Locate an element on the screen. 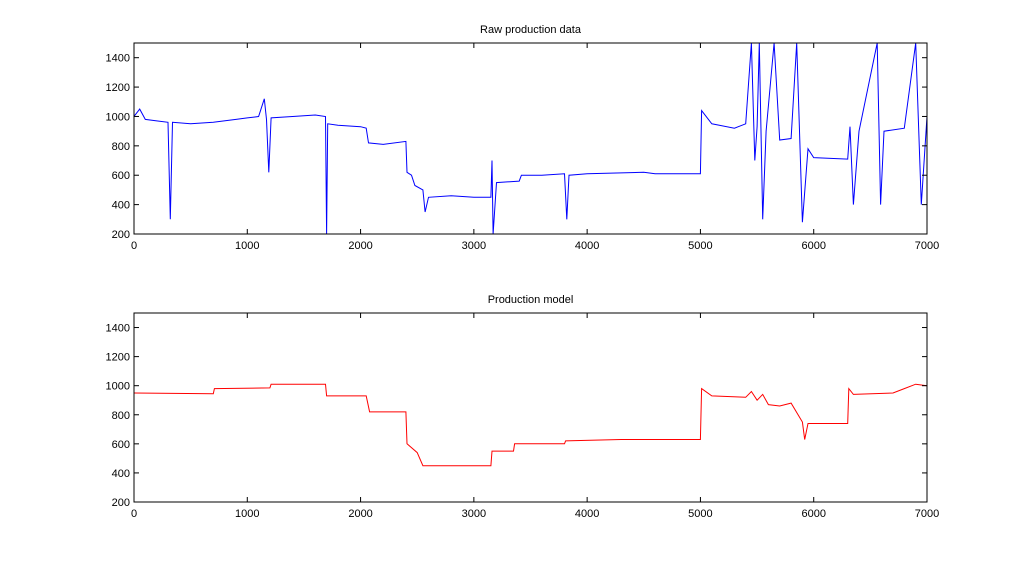 Image resolution: width=1024 pixels, height=563 pixels. plot-area is located at coordinates (530, 425).